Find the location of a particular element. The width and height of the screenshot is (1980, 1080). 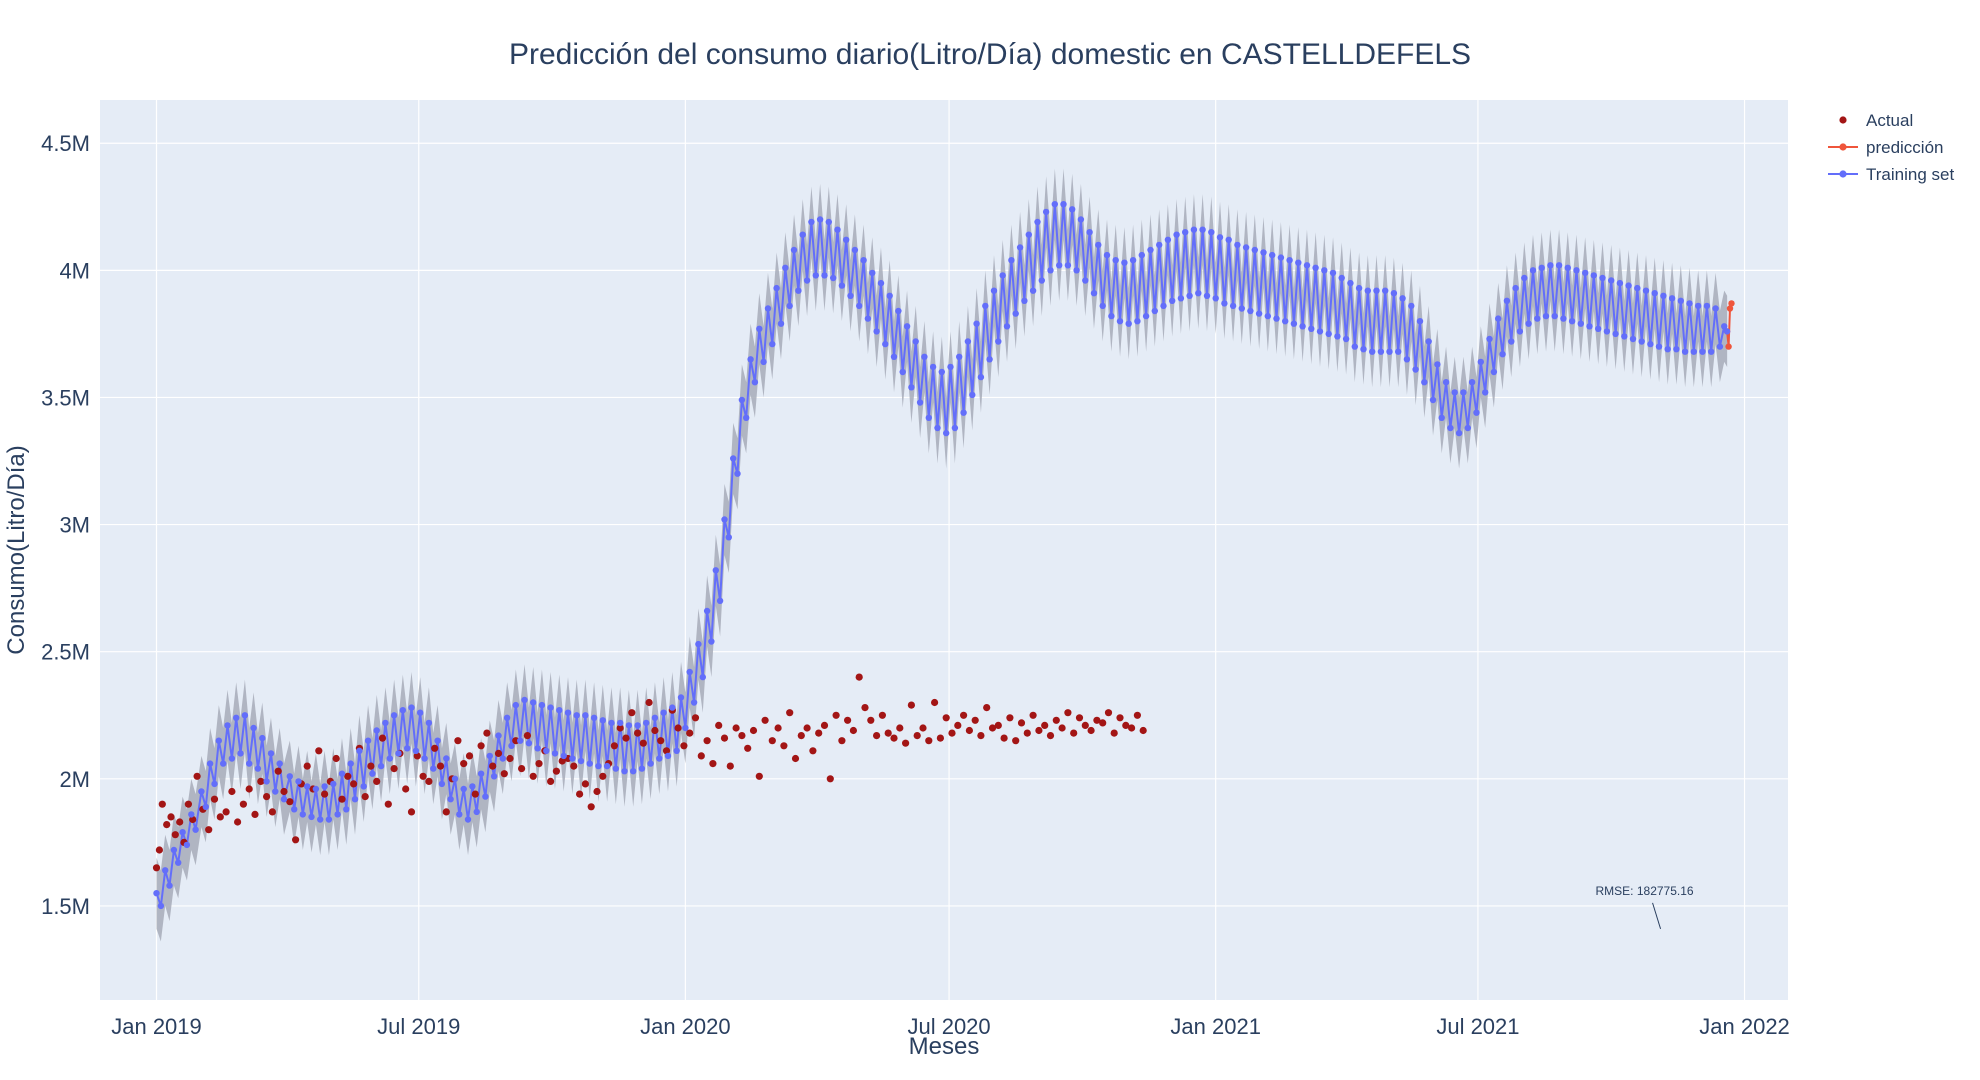

legend-item-label: Actual is located at coordinates (1889, 120).